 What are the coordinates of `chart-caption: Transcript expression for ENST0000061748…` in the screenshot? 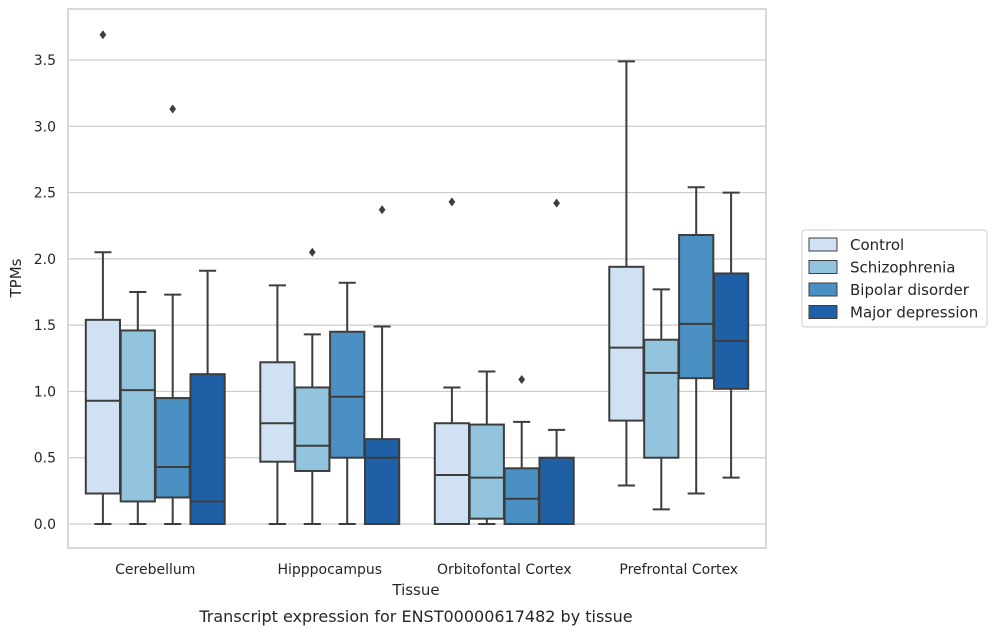 It's located at (415, 616).